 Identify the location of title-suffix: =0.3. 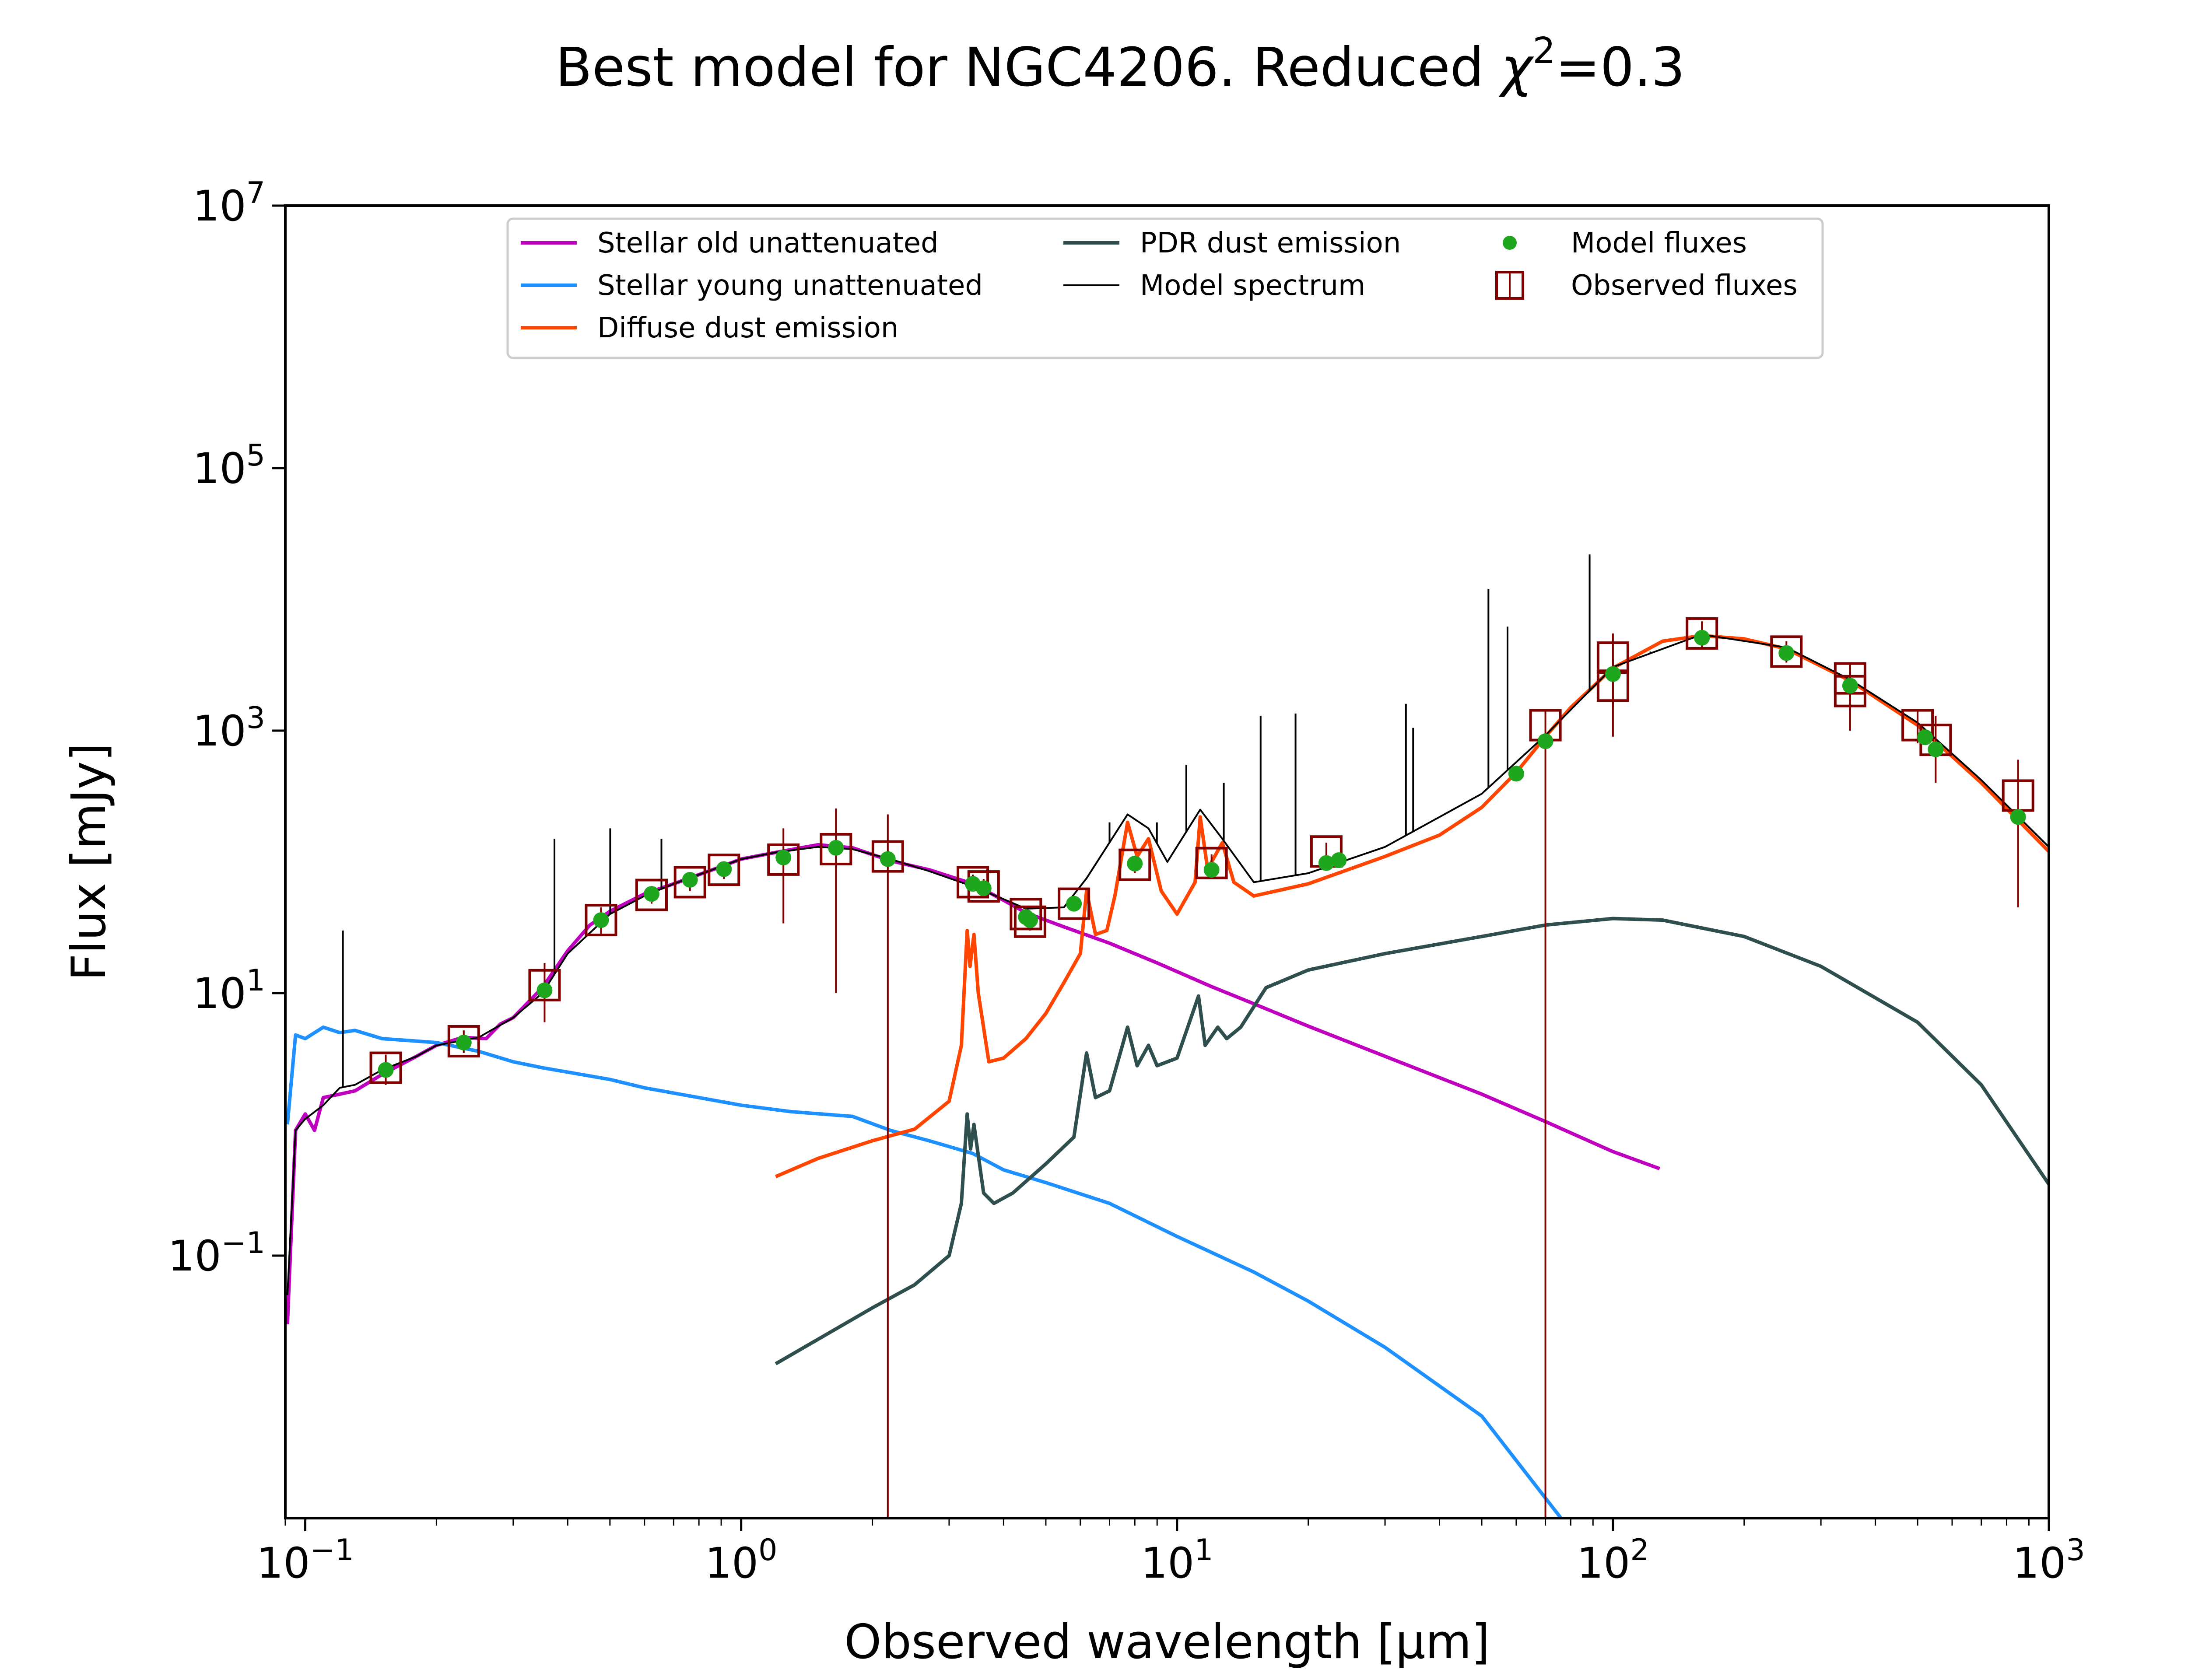
(1620, 67).